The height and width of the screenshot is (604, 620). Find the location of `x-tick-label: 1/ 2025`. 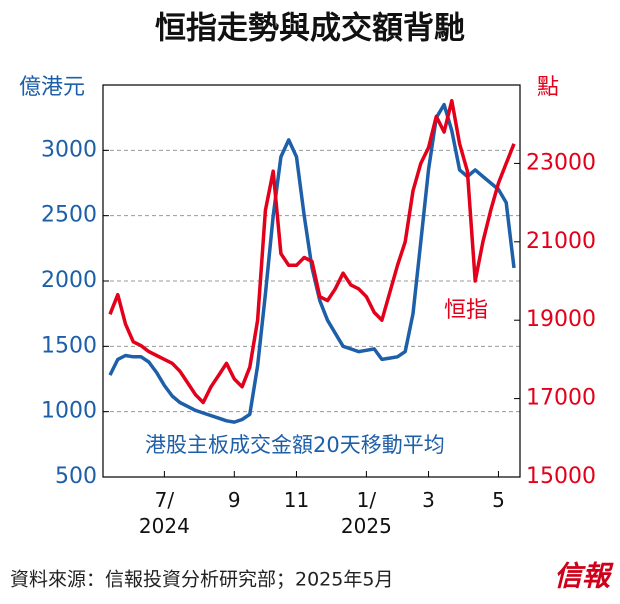

x-tick-label: 1/ 2025 is located at coordinates (366, 513).